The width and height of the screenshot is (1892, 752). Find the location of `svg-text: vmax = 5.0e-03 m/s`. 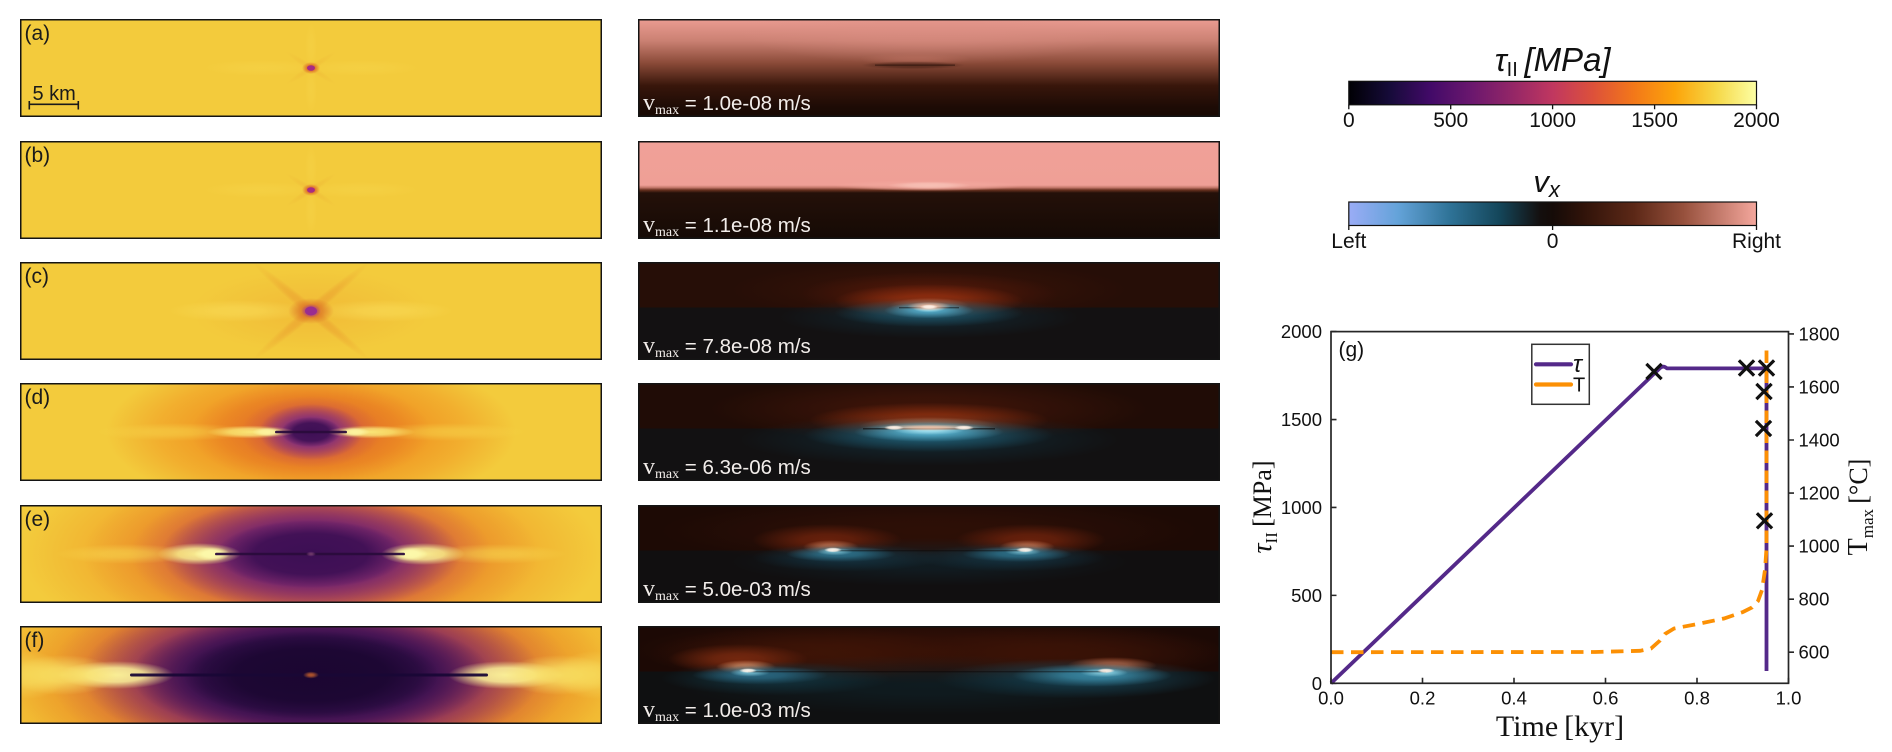

svg-text: vmax = 5.0e-03 m/s is located at coordinates (727, 589).